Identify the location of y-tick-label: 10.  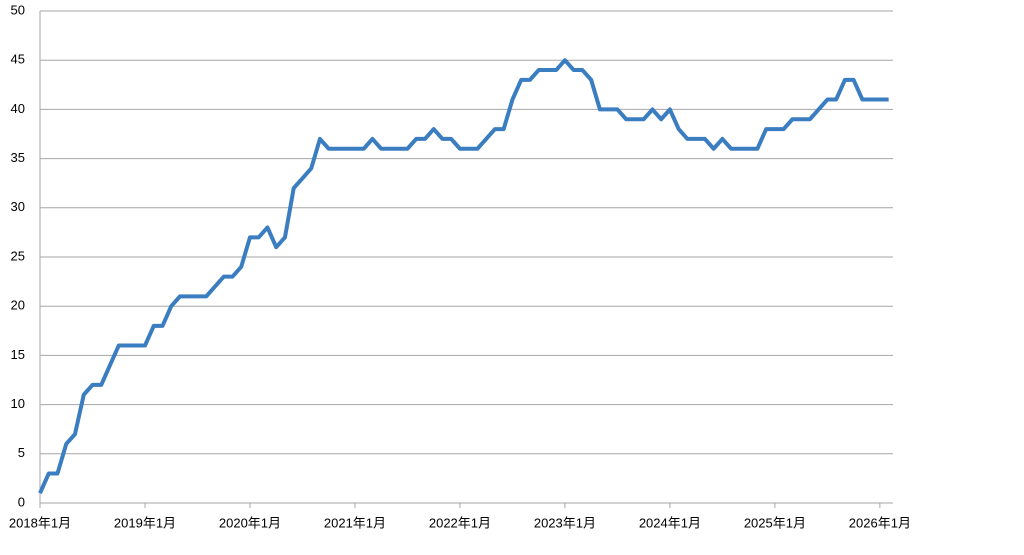
(18, 403).